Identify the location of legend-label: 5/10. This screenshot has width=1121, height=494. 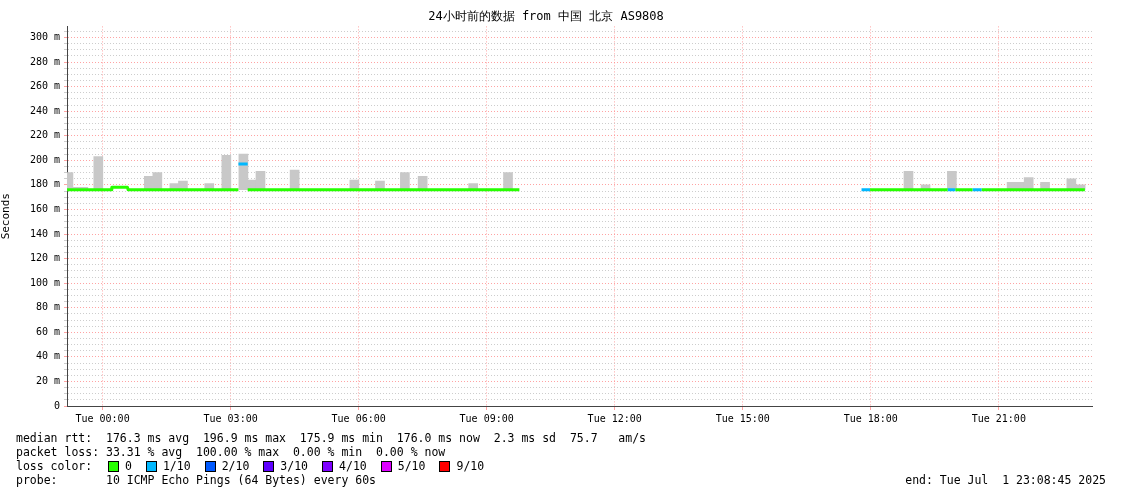
(411, 466).